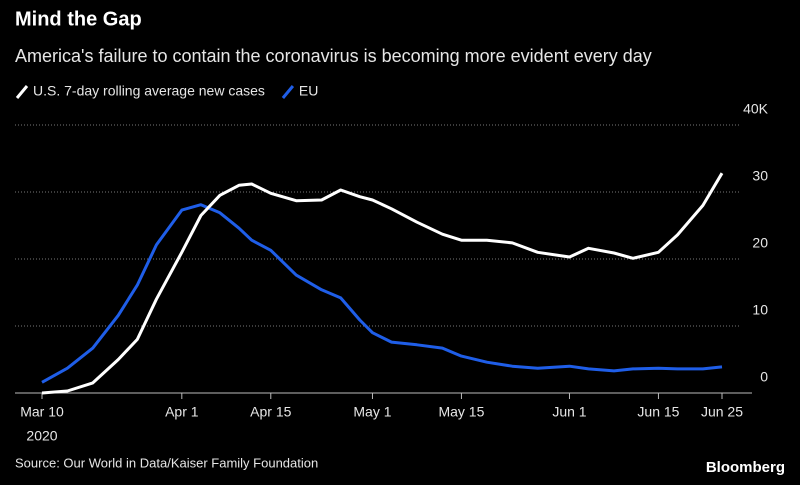  Describe the element at coordinates (760, 176) in the screenshot. I see `y-tick-label: 30` at that location.